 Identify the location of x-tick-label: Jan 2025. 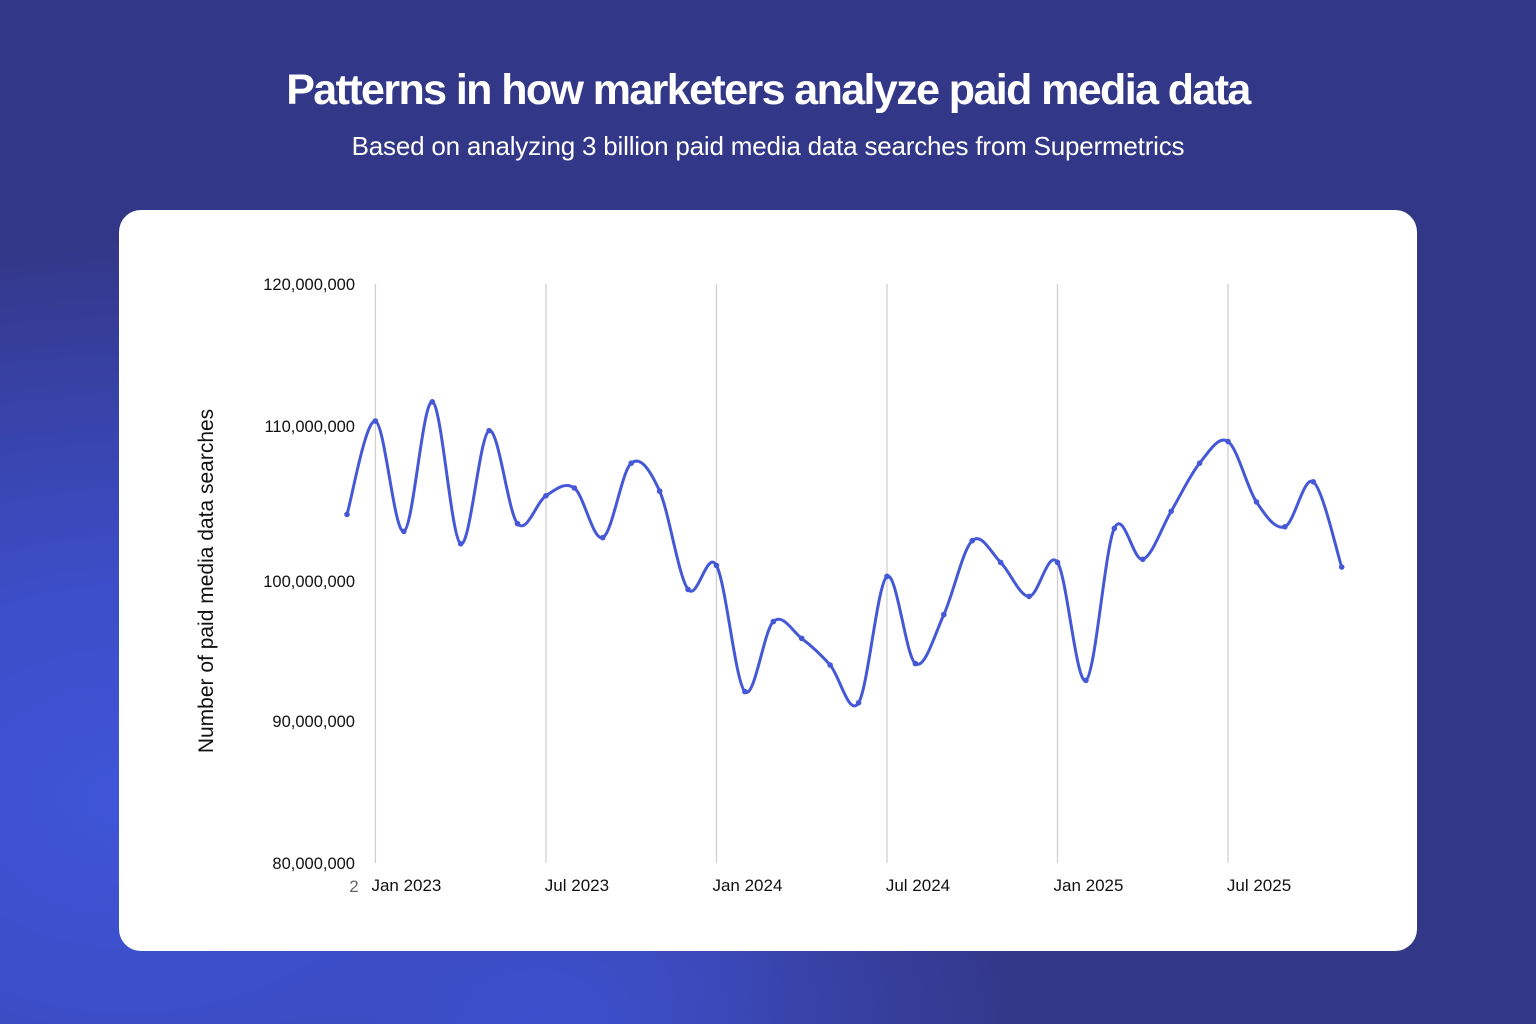
(1089, 885).